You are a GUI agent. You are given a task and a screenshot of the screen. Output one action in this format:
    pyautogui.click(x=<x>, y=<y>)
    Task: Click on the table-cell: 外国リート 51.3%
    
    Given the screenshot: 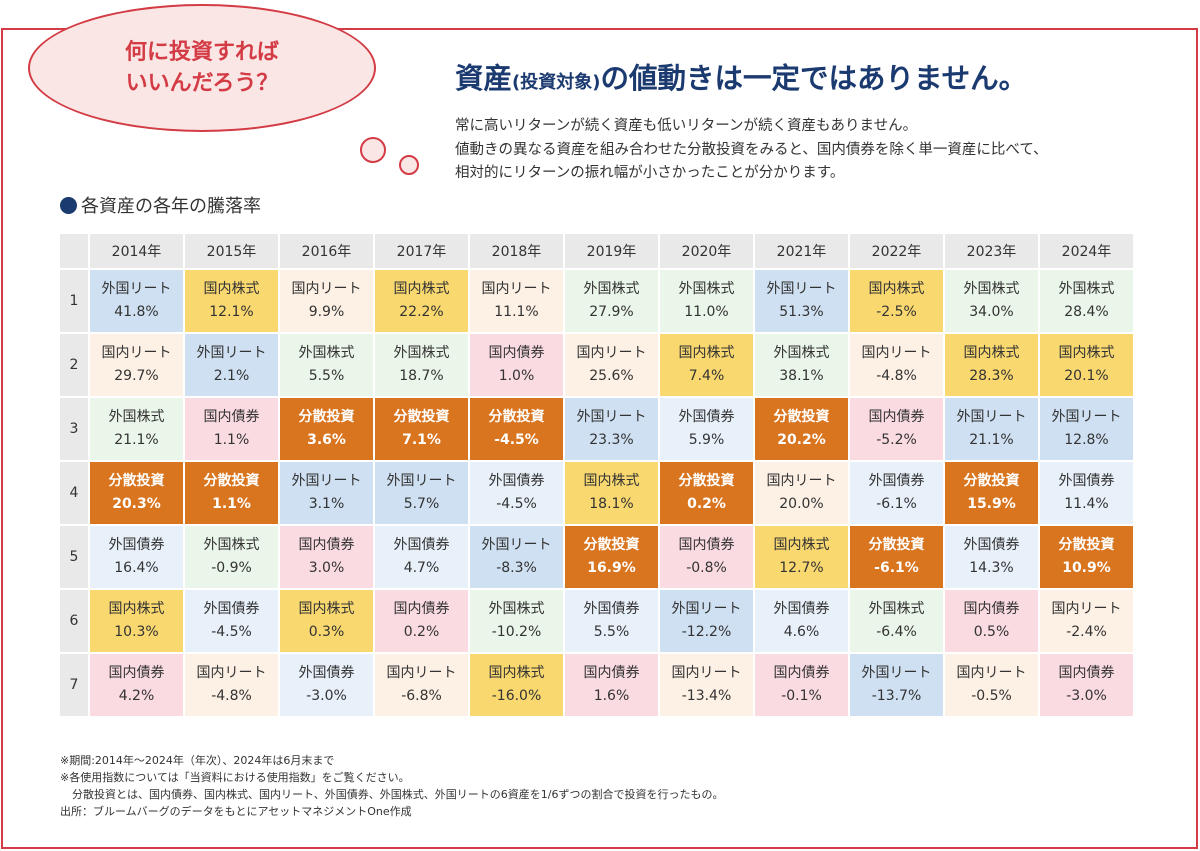 What is the action you would take?
    pyautogui.click(x=801, y=301)
    